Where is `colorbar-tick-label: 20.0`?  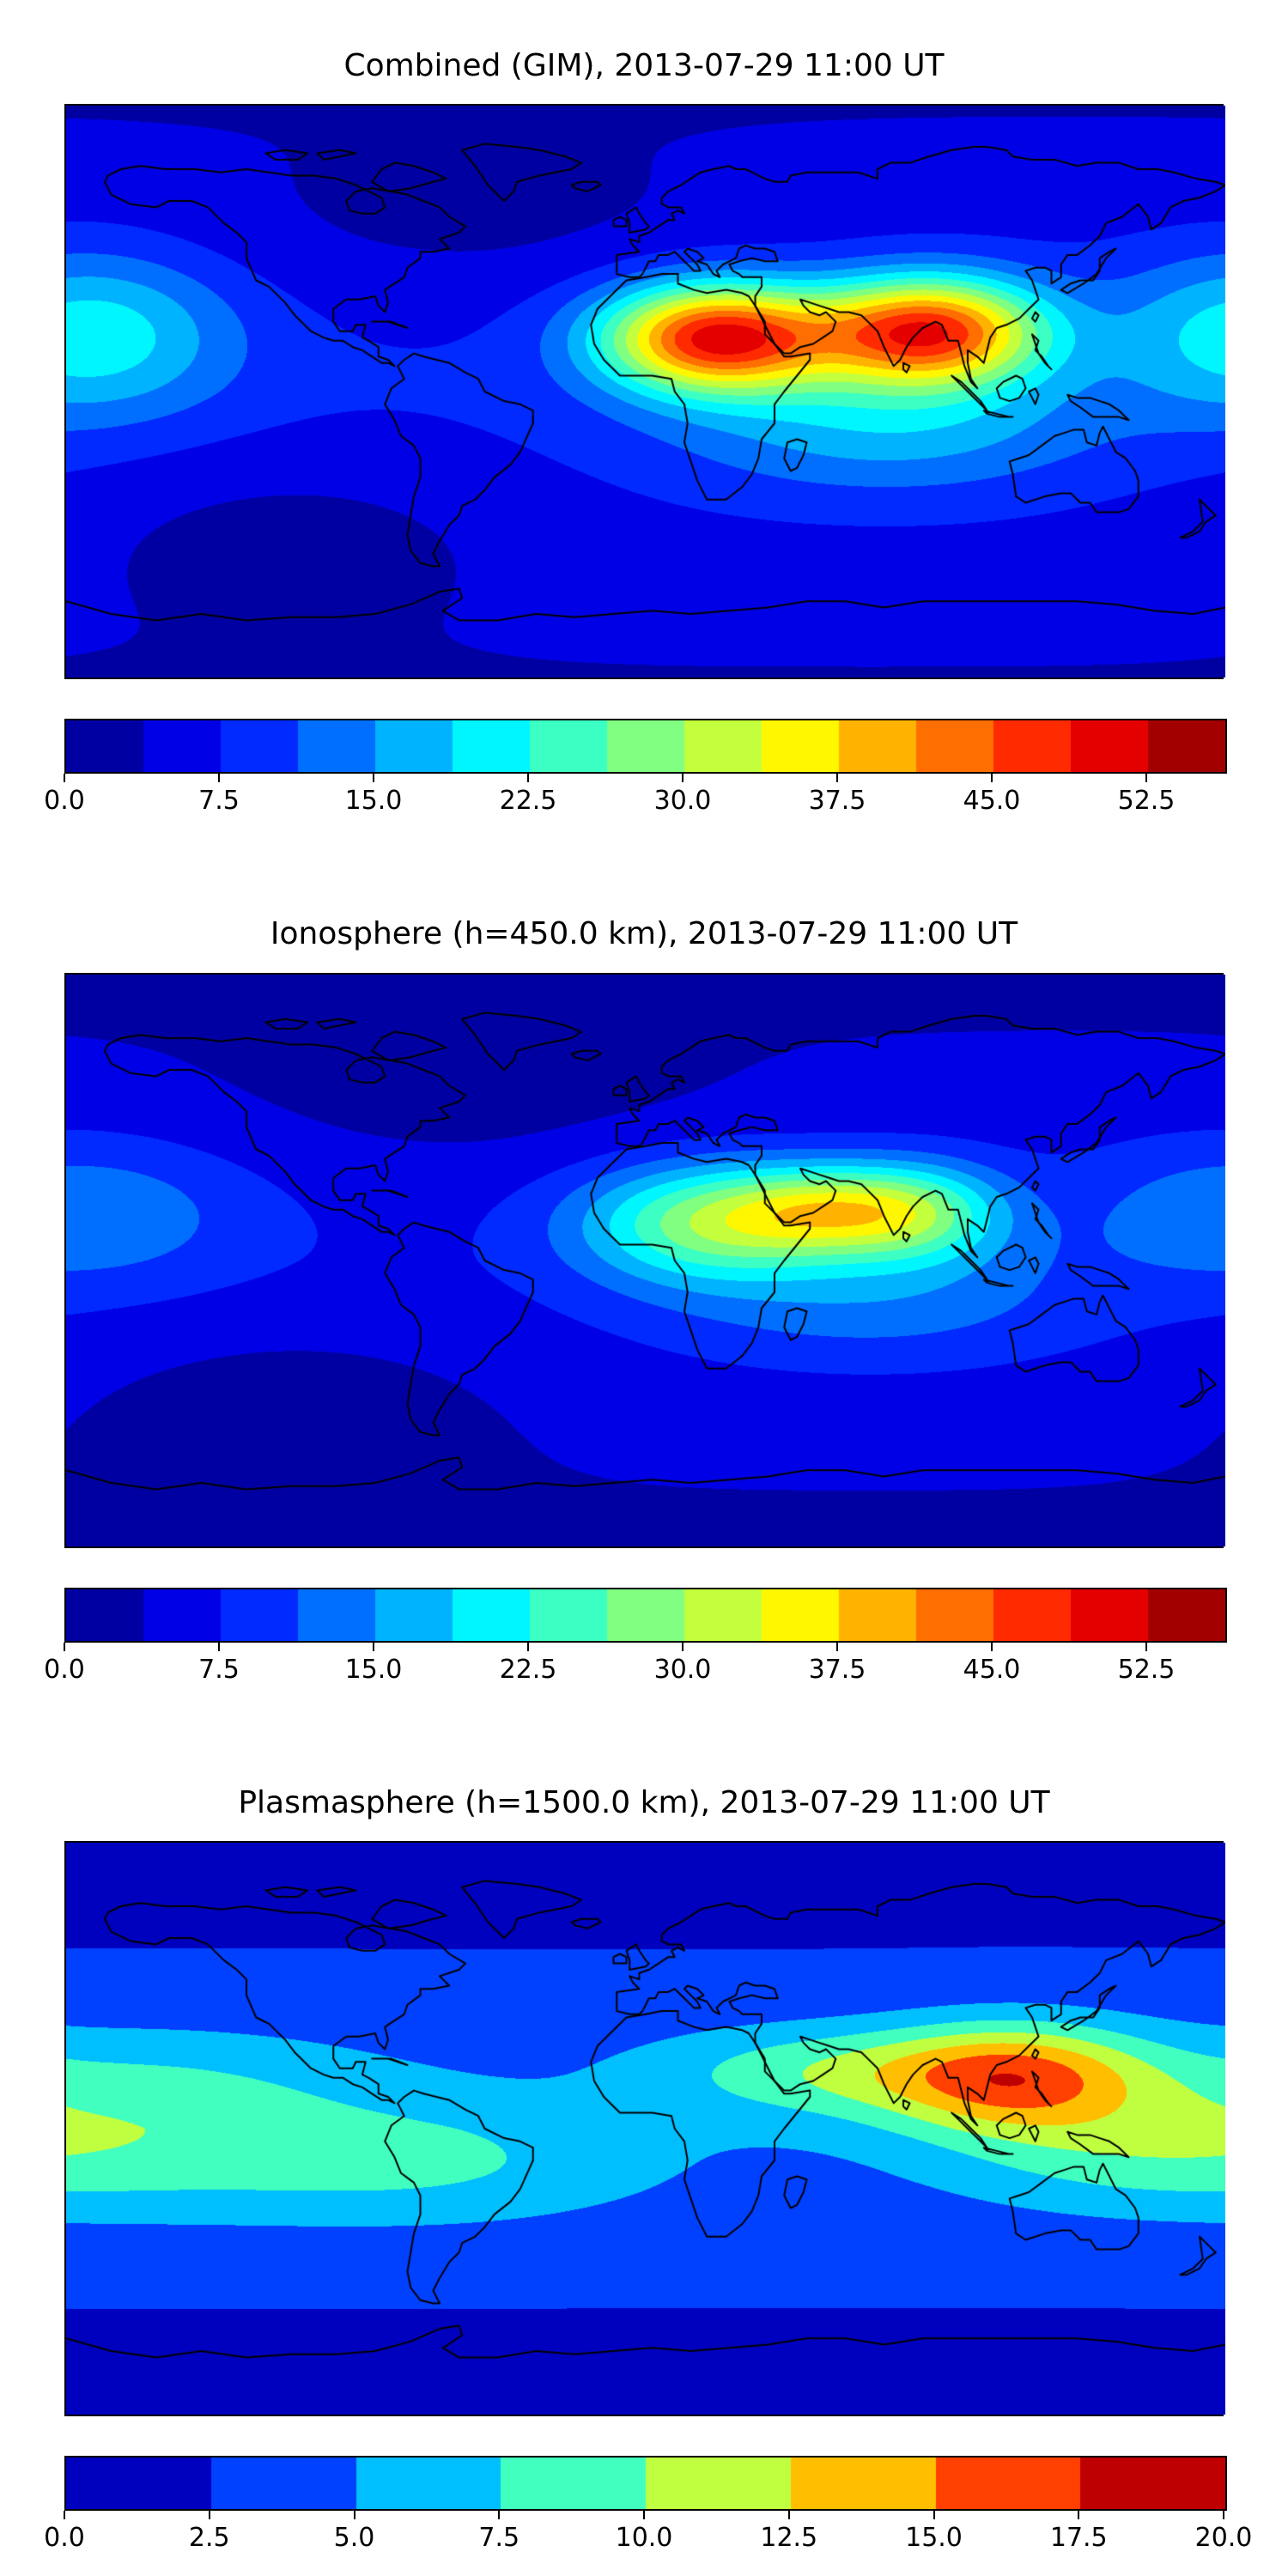
colorbar-tick-label: 20.0 is located at coordinates (1224, 2538).